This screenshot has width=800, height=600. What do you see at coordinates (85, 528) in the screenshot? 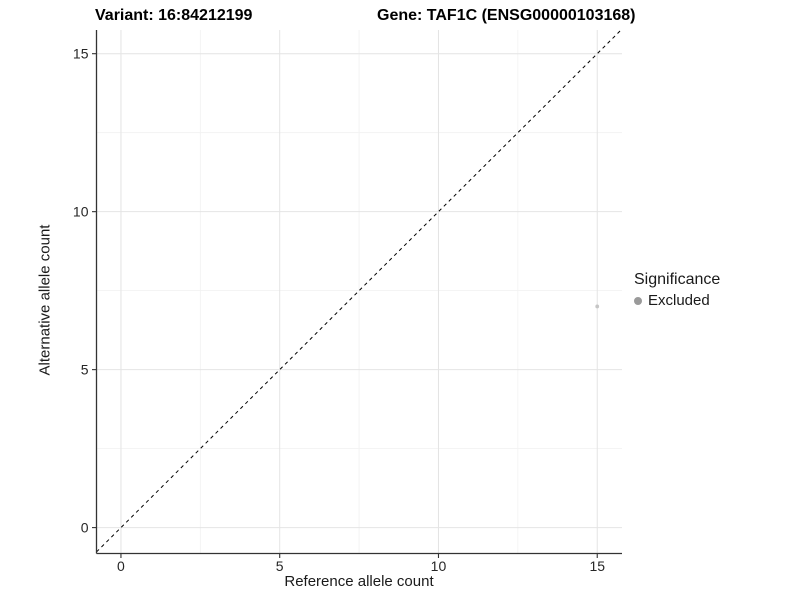
I see `y-tick-label: 0` at bounding box center [85, 528].